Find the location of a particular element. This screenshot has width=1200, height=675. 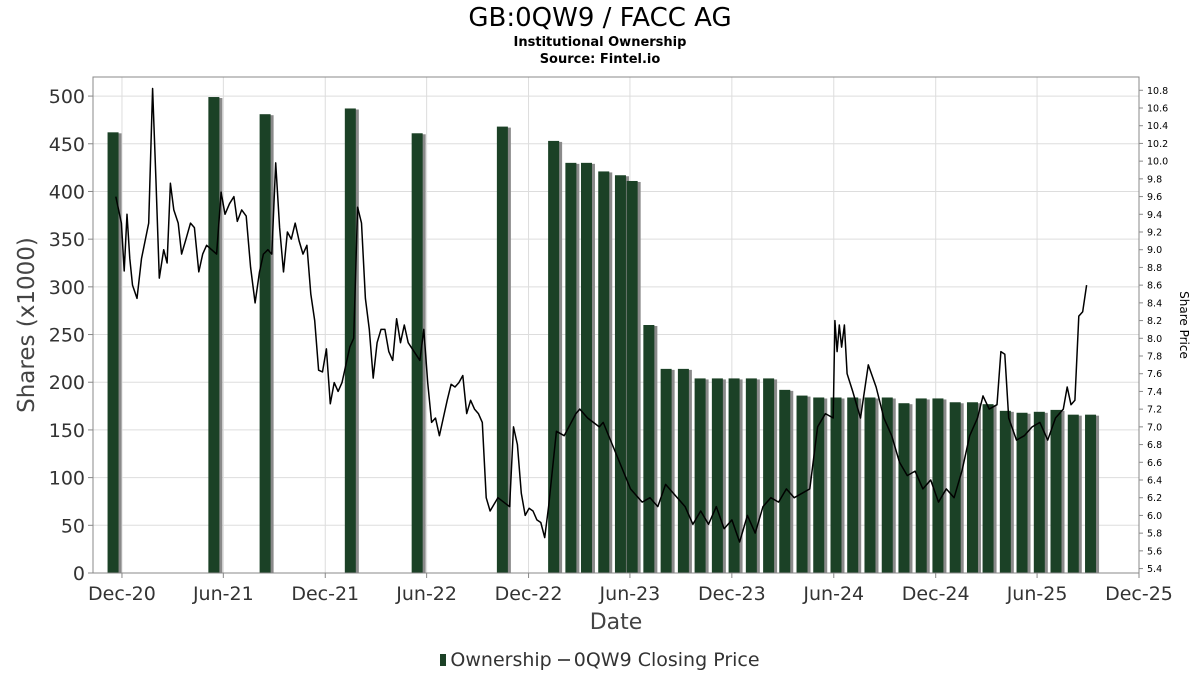

y2-tick-label: 9.0 is located at coordinates (1154, 250).